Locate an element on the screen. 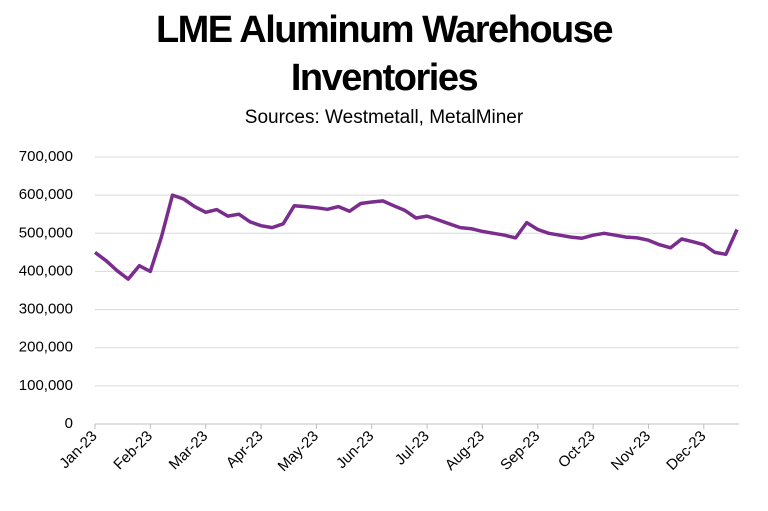 This screenshot has width=768, height=511. x-tick-label: Apr-23 is located at coordinates (245, 450).